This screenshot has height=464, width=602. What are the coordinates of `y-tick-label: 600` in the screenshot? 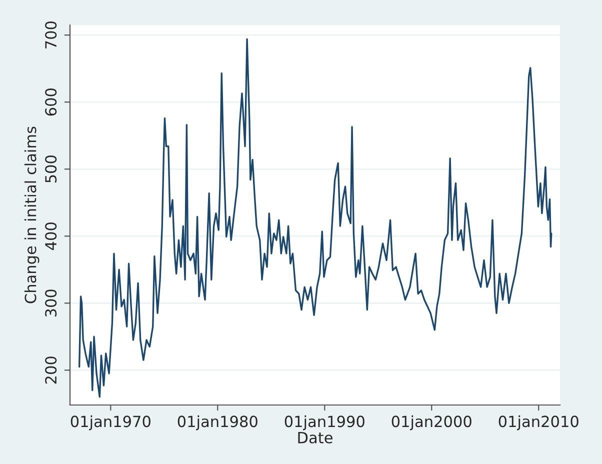 It's located at (51, 102).